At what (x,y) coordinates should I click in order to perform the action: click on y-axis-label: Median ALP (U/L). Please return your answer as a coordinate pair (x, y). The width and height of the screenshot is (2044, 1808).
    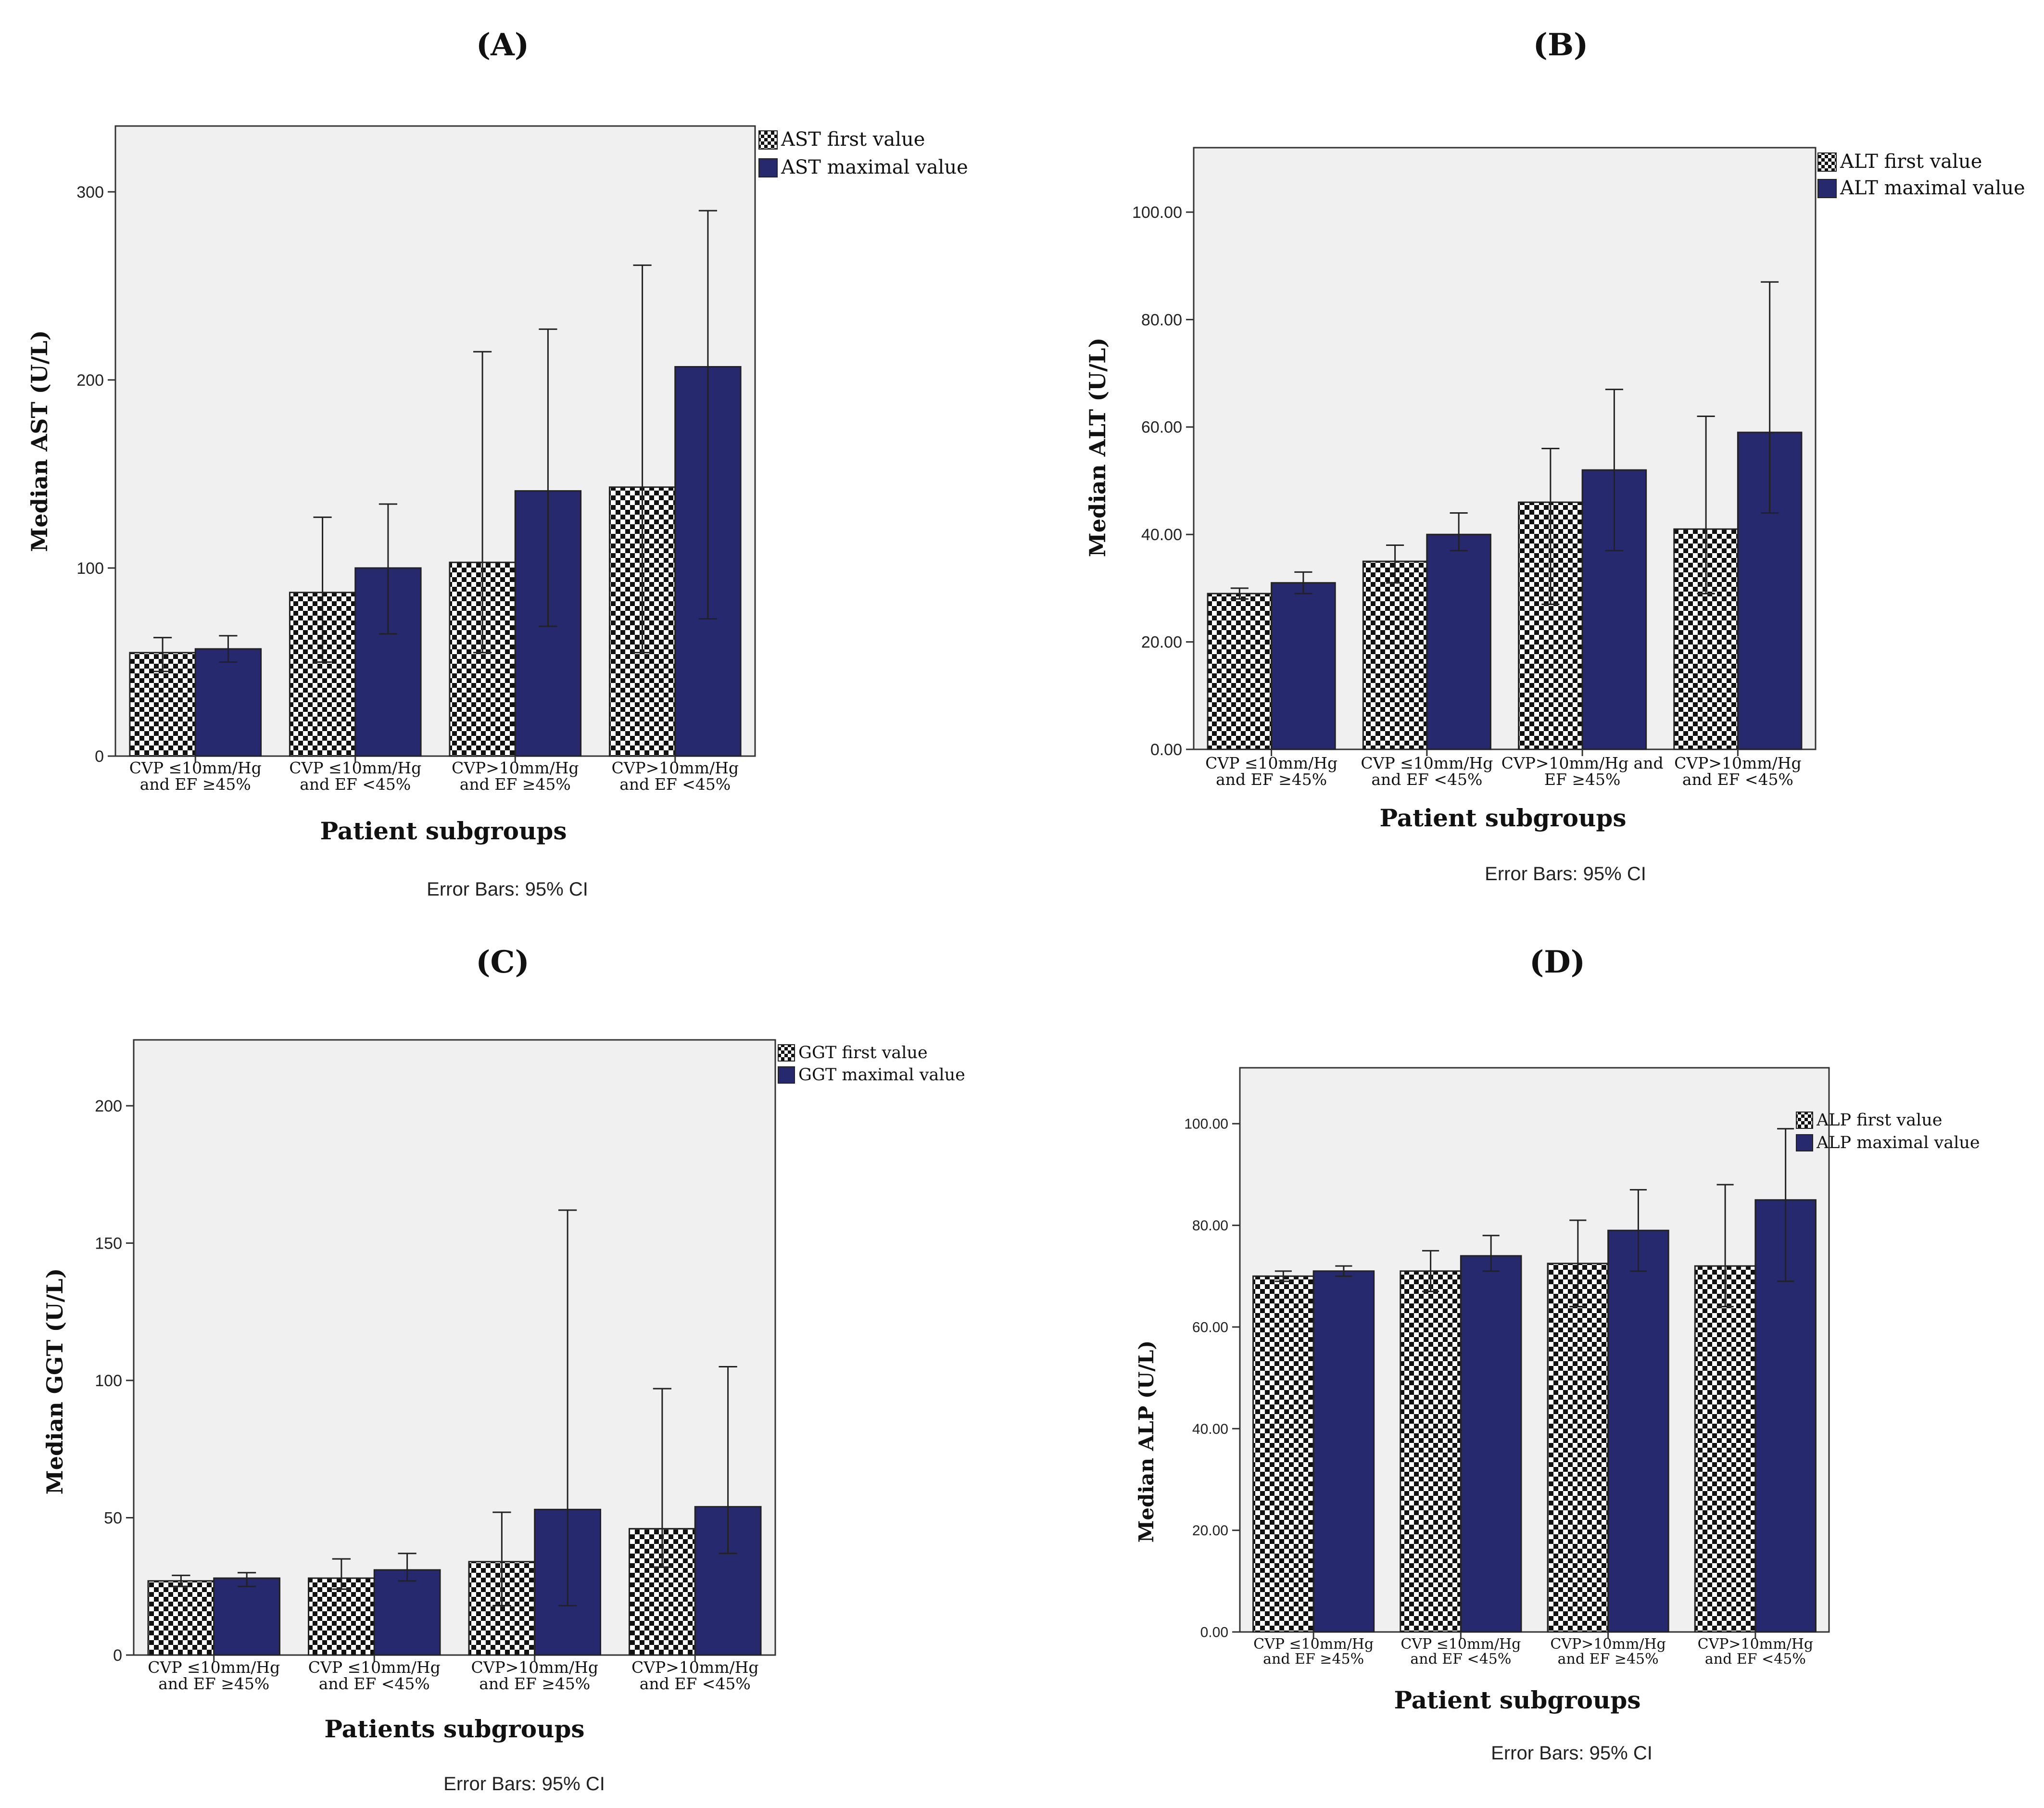
    Looking at the image, I should click on (1147, 1441).